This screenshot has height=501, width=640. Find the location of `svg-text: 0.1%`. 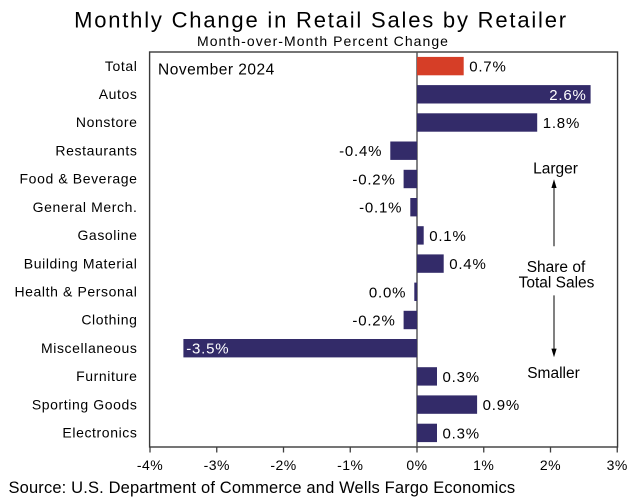

svg-text: 0.1% is located at coordinates (447, 236).